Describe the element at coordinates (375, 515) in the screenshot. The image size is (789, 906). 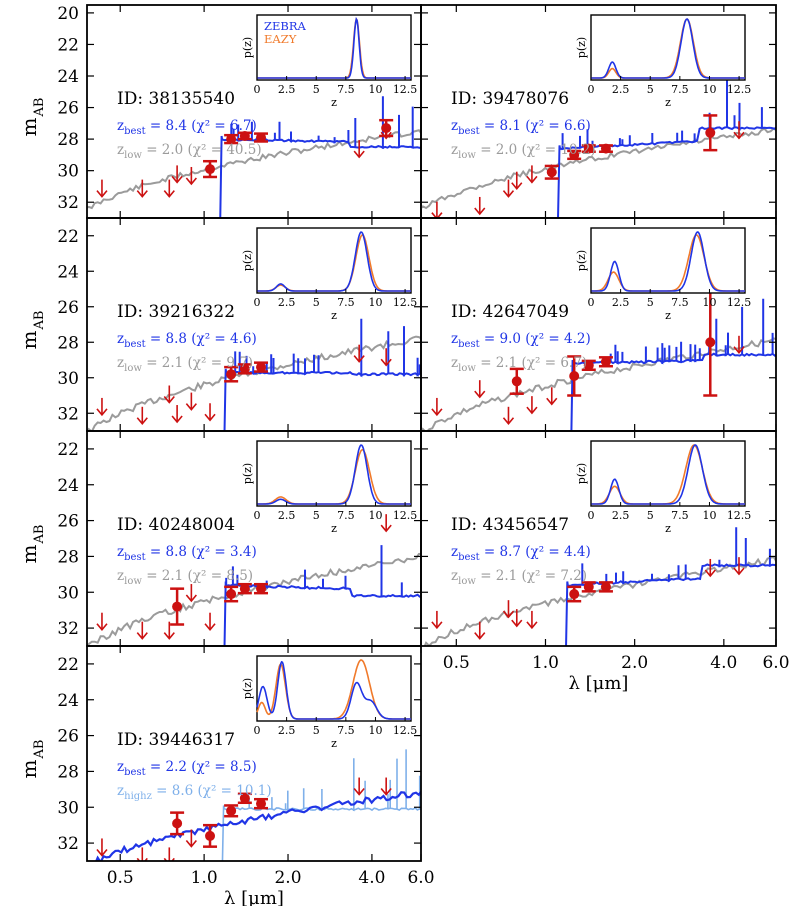
I see `inset-x-tick-label: 10` at that location.